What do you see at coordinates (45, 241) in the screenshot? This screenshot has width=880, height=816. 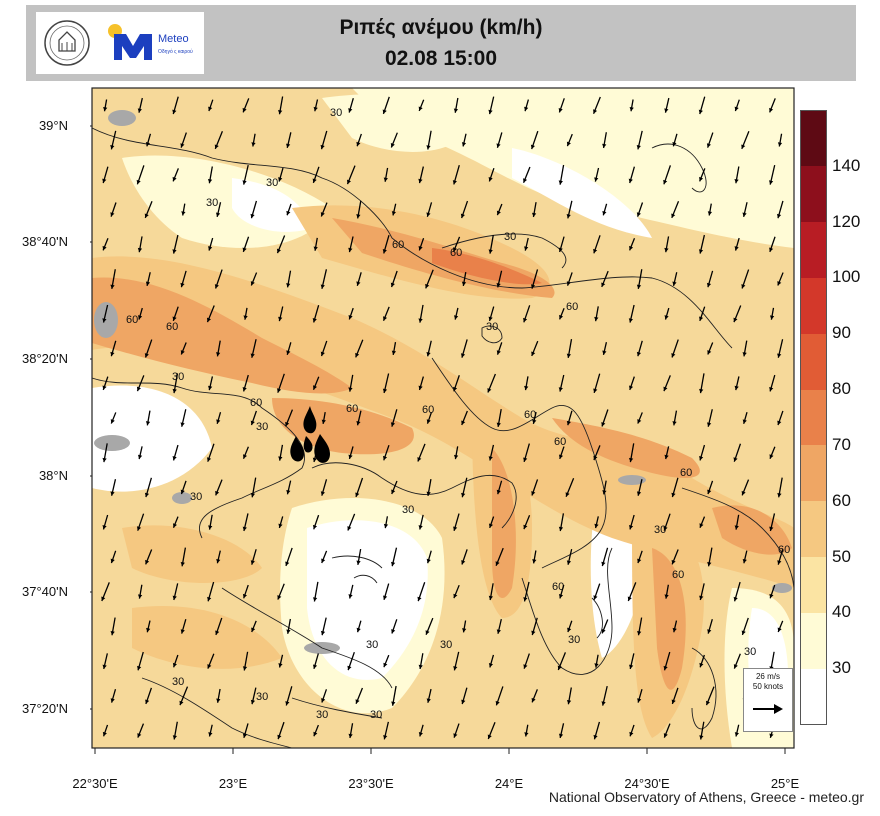 I see `latitude-label: 38°40'N` at bounding box center [45, 241].